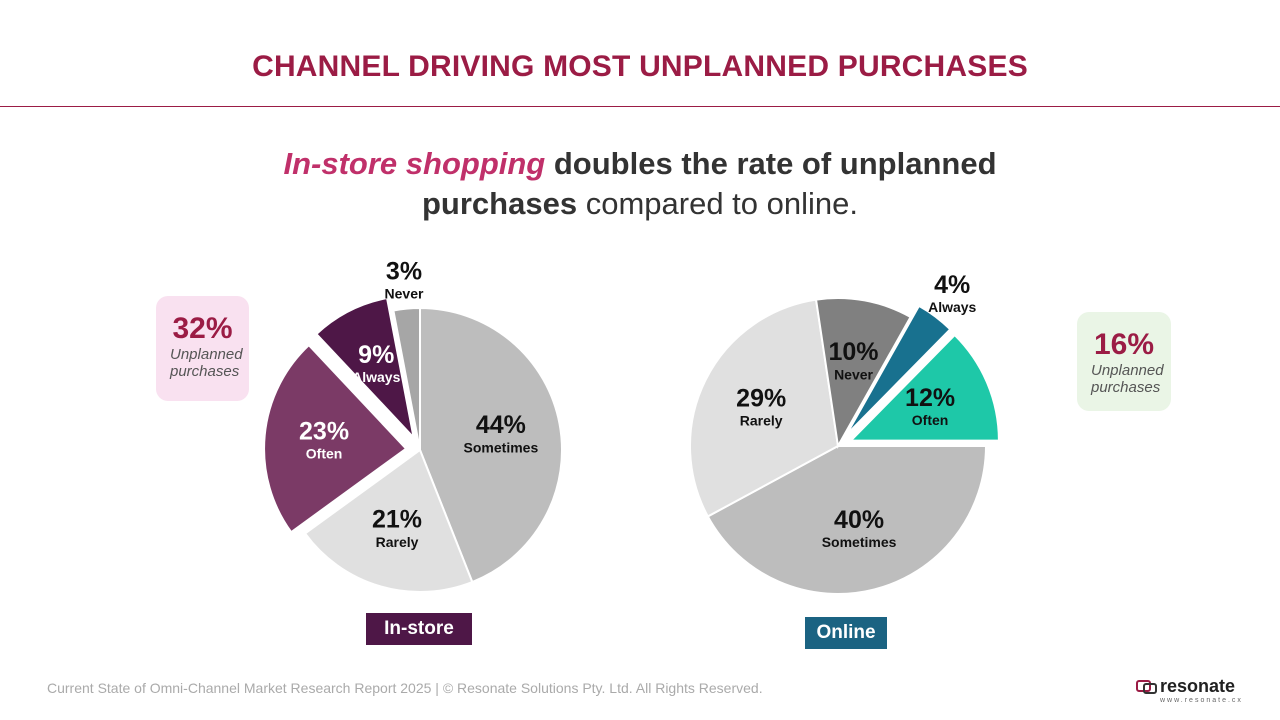  Describe the element at coordinates (930, 398) in the screenshot. I see `slice-value-label: 12%` at that location.